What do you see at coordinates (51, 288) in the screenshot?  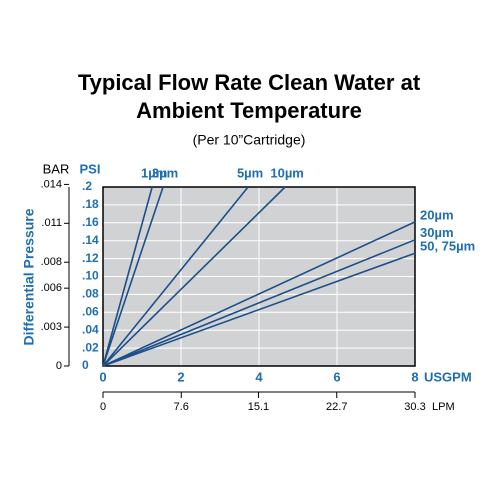 I see `y2-tick-label: .006` at bounding box center [51, 288].